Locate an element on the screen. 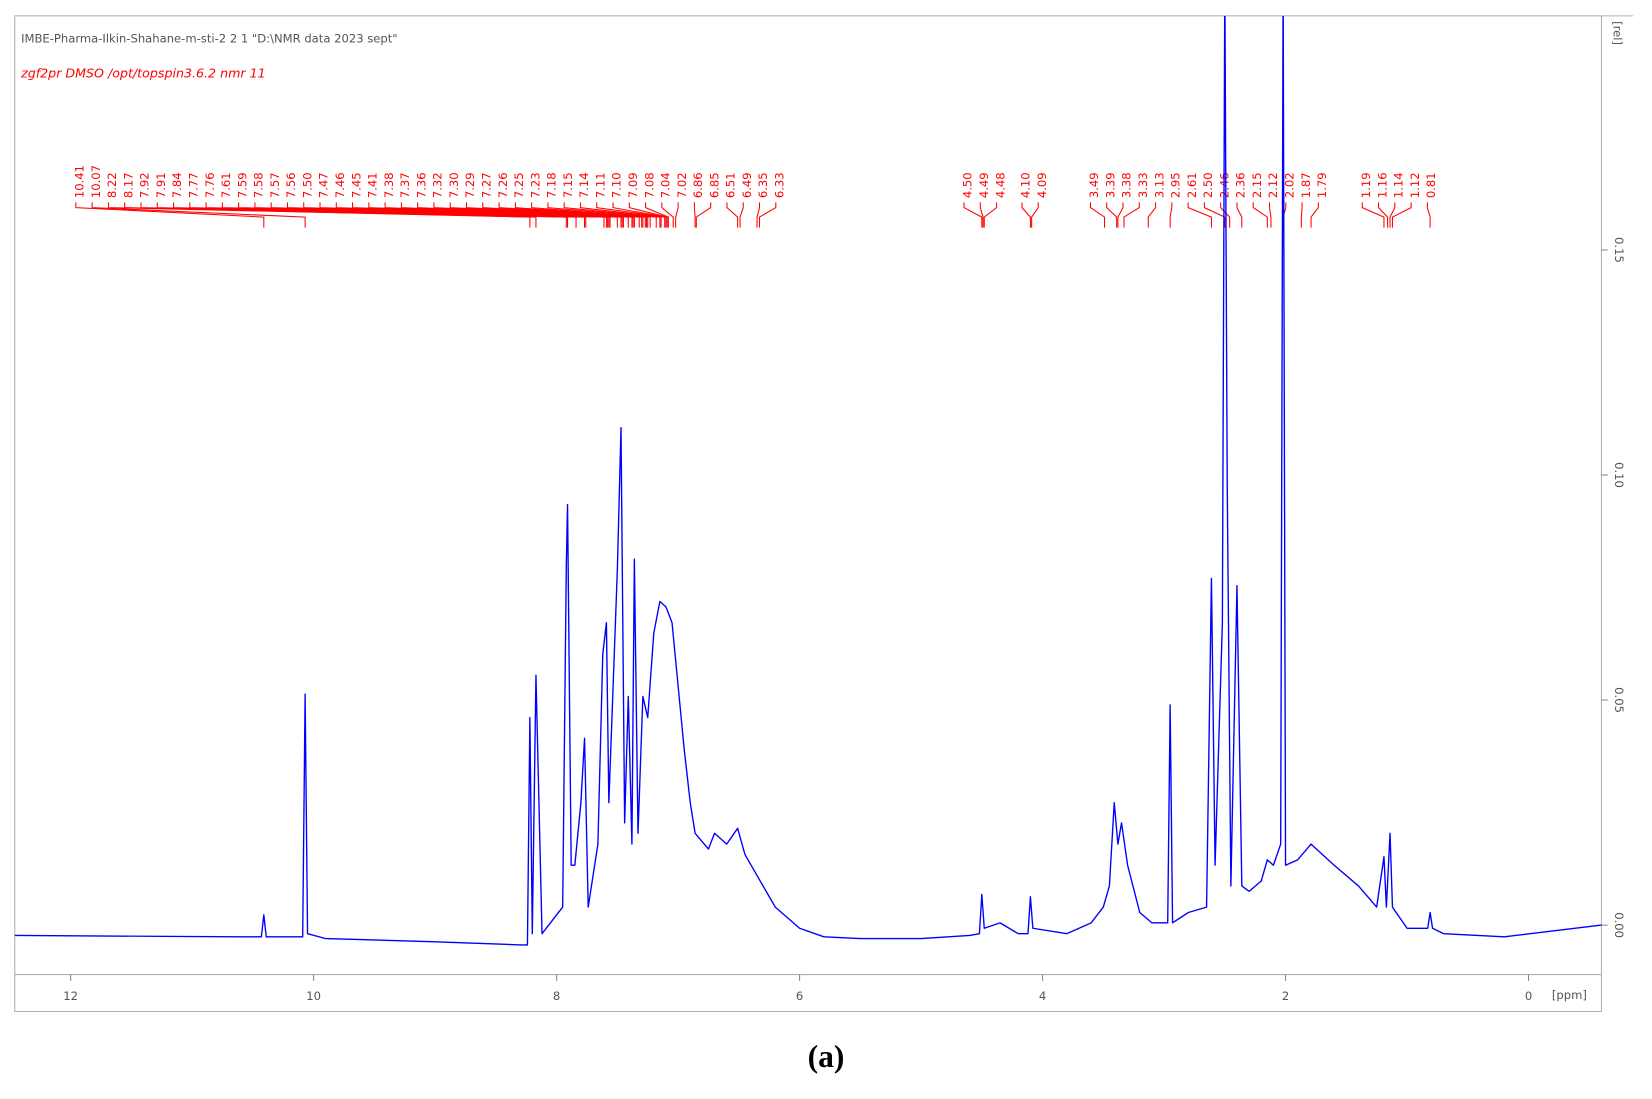 The image size is (1652, 1099). peak-label: 7.50 is located at coordinates (307, 185).